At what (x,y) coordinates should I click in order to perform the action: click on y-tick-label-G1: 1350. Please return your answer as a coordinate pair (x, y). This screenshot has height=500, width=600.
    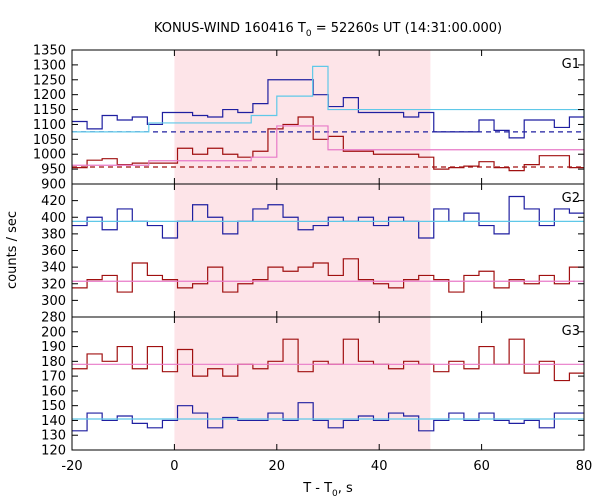
    Looking at the image, I should click on (49, 51).